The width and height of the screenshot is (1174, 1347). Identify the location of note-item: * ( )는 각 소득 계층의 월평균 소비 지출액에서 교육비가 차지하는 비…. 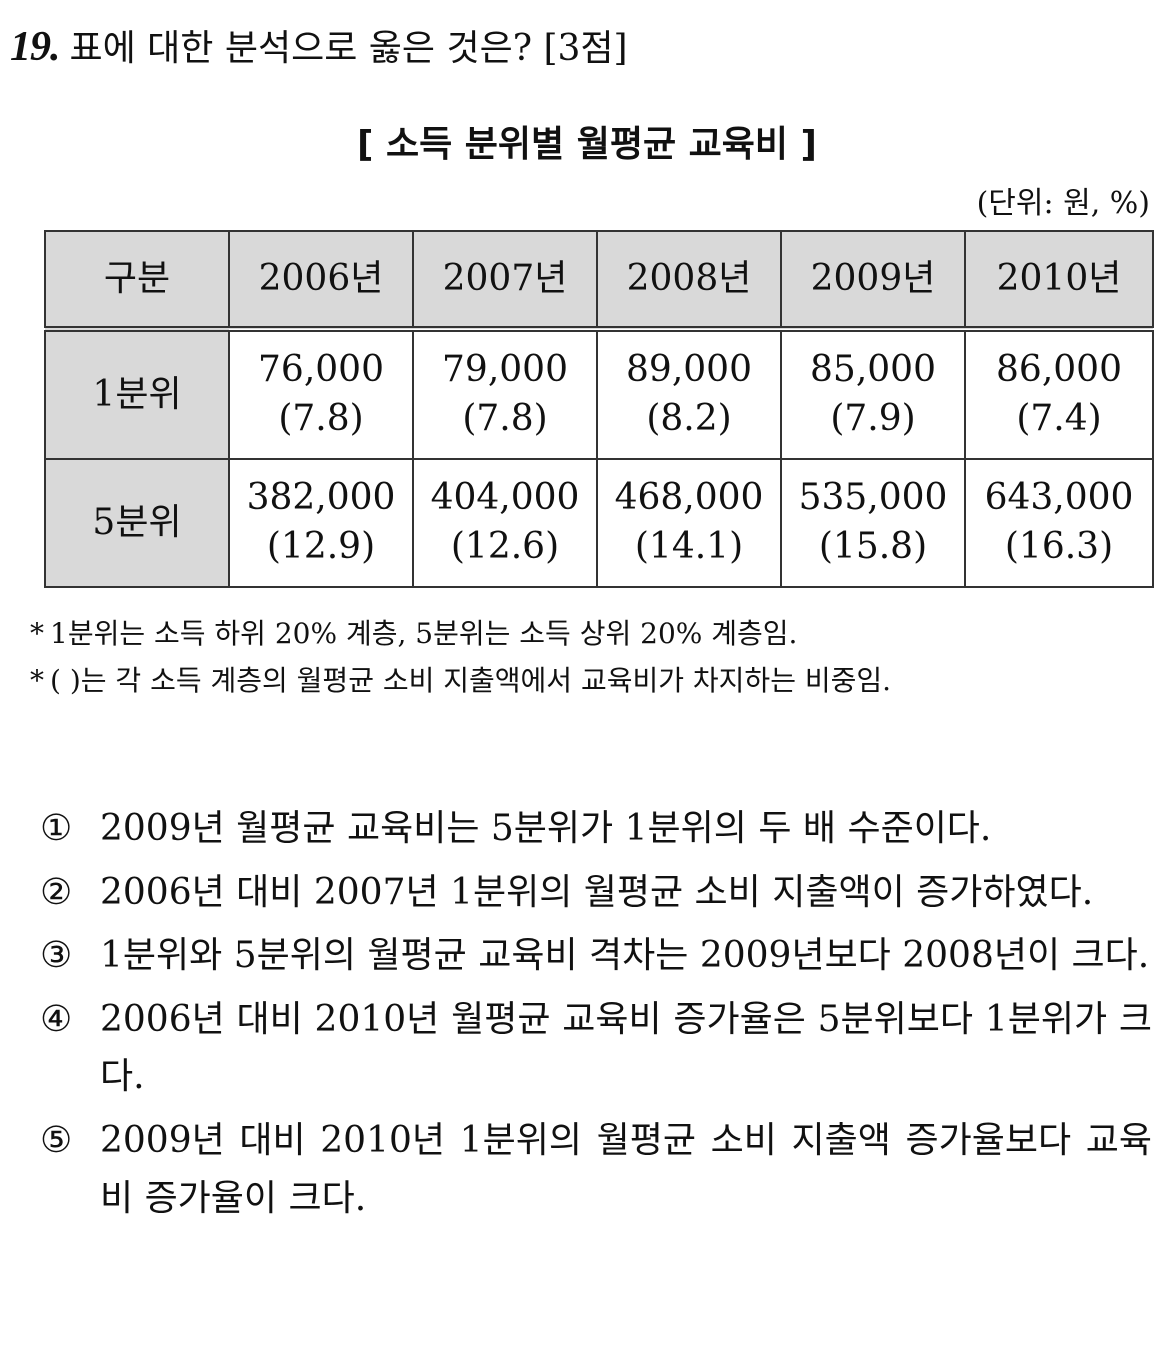
(592, 680).